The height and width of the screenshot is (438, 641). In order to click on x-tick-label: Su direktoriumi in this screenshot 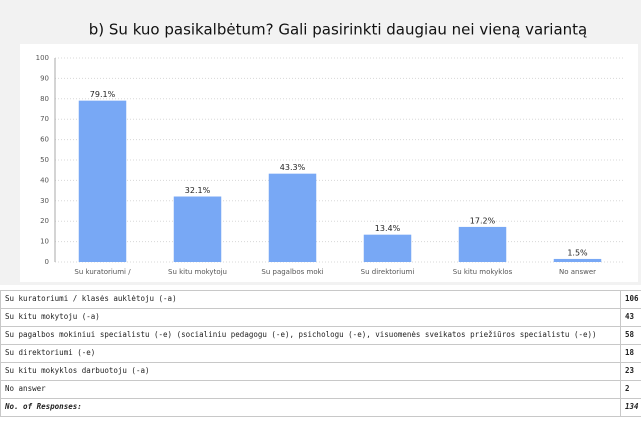, I will do `click(388, 272)`.